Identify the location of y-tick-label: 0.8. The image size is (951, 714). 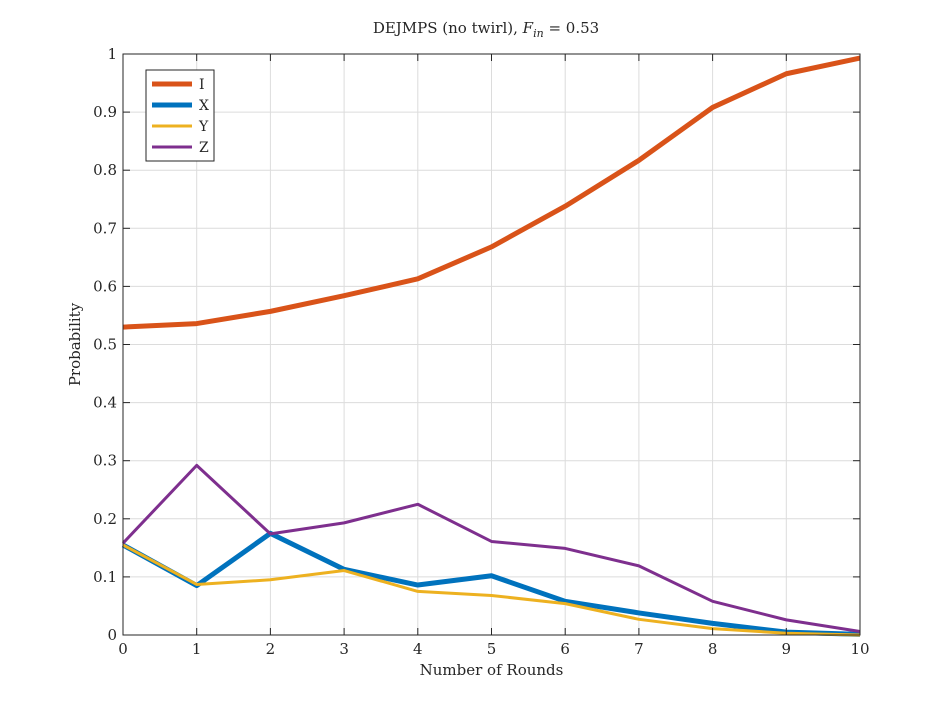
(105, 170).